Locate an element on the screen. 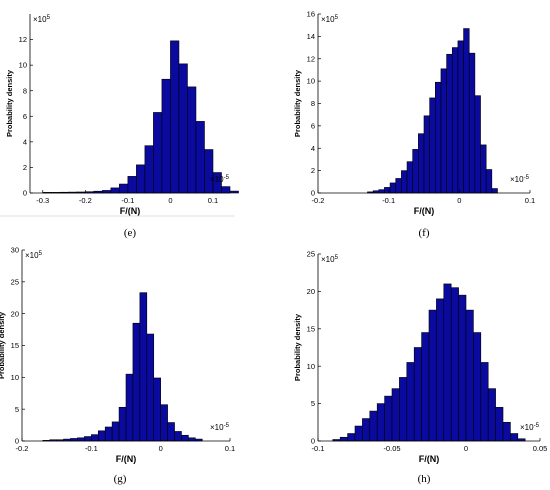 The image size is (550, 490). y-tick-label: 15 is located at coordinates (15, 345).